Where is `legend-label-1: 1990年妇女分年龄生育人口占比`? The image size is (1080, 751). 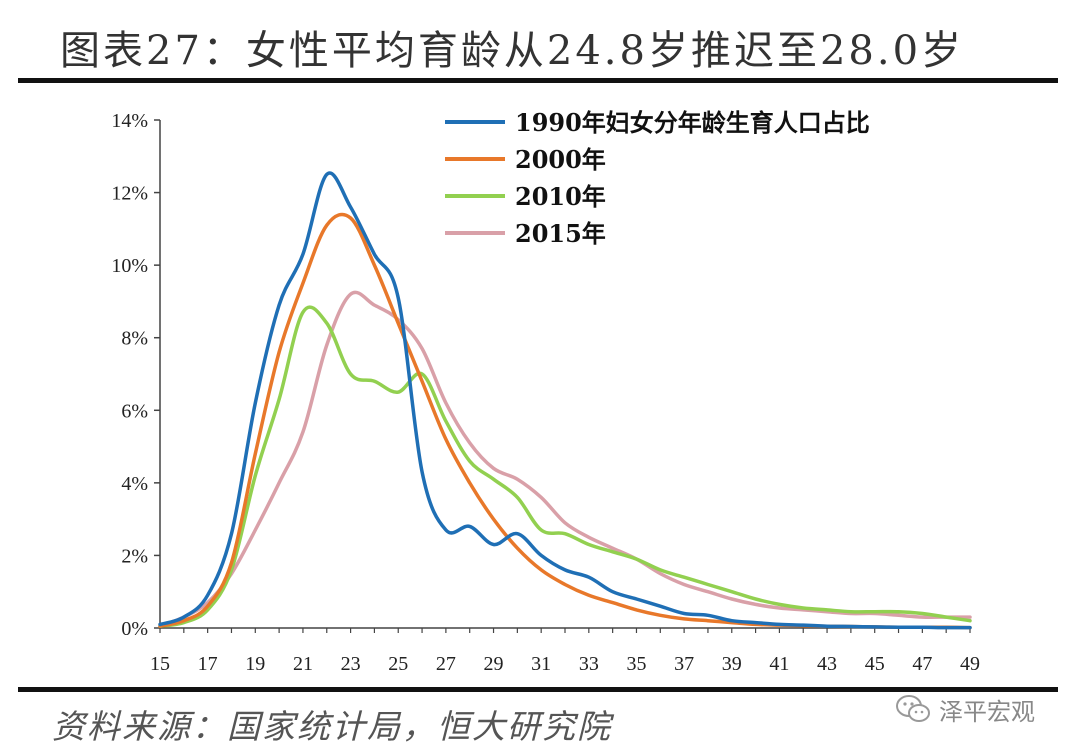 legend-label-1: 1990年妇女分年龄生育人口占比 is located at coordinates (692, 122).